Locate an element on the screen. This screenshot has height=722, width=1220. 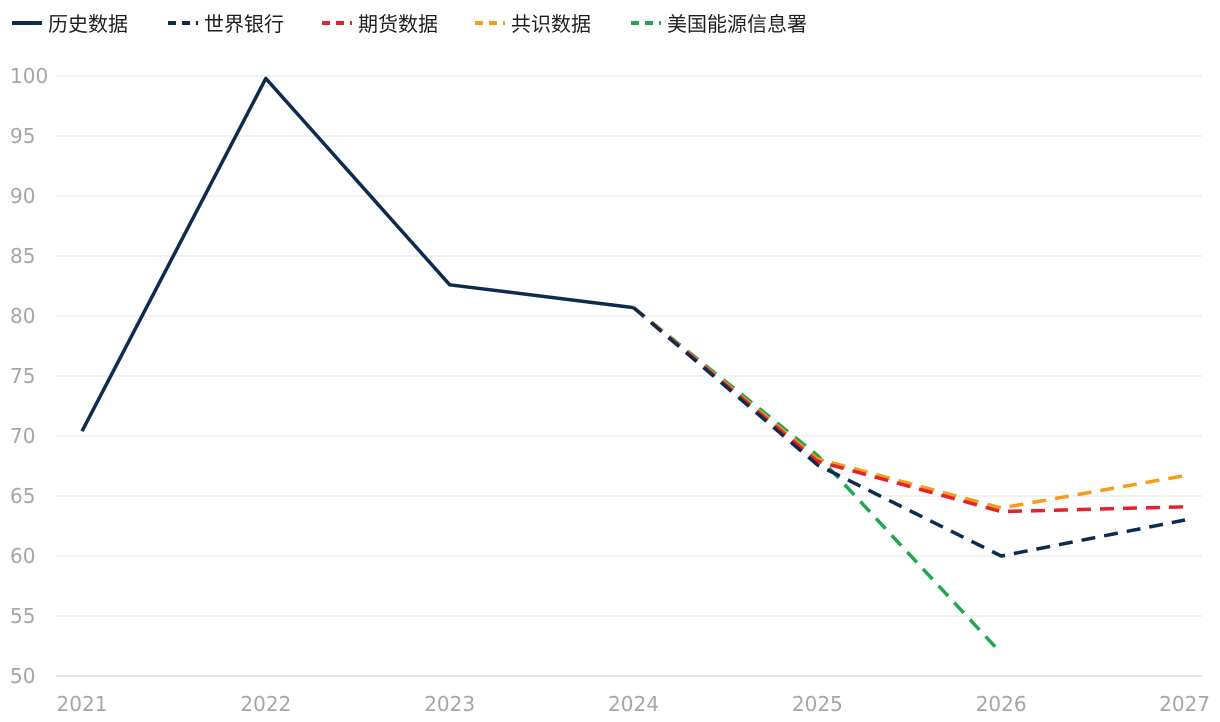
x-tick-label: 2021 is located at coordinates (82, 704).